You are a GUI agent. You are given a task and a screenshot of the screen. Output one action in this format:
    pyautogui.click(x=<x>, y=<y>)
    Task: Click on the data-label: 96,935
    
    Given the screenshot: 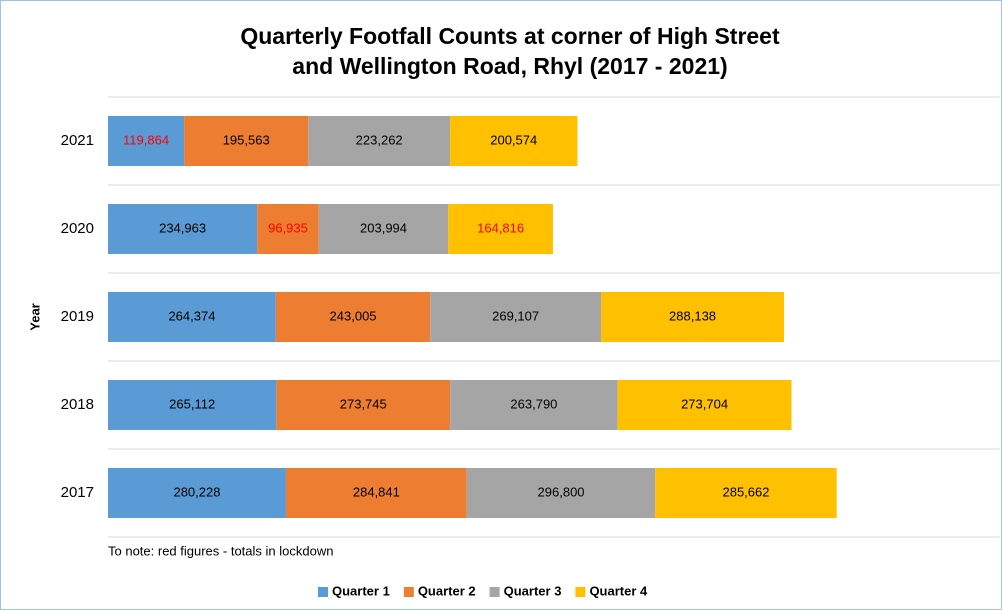 What is the action you would take?
    pyautogui.click(x=288, y=227)
    